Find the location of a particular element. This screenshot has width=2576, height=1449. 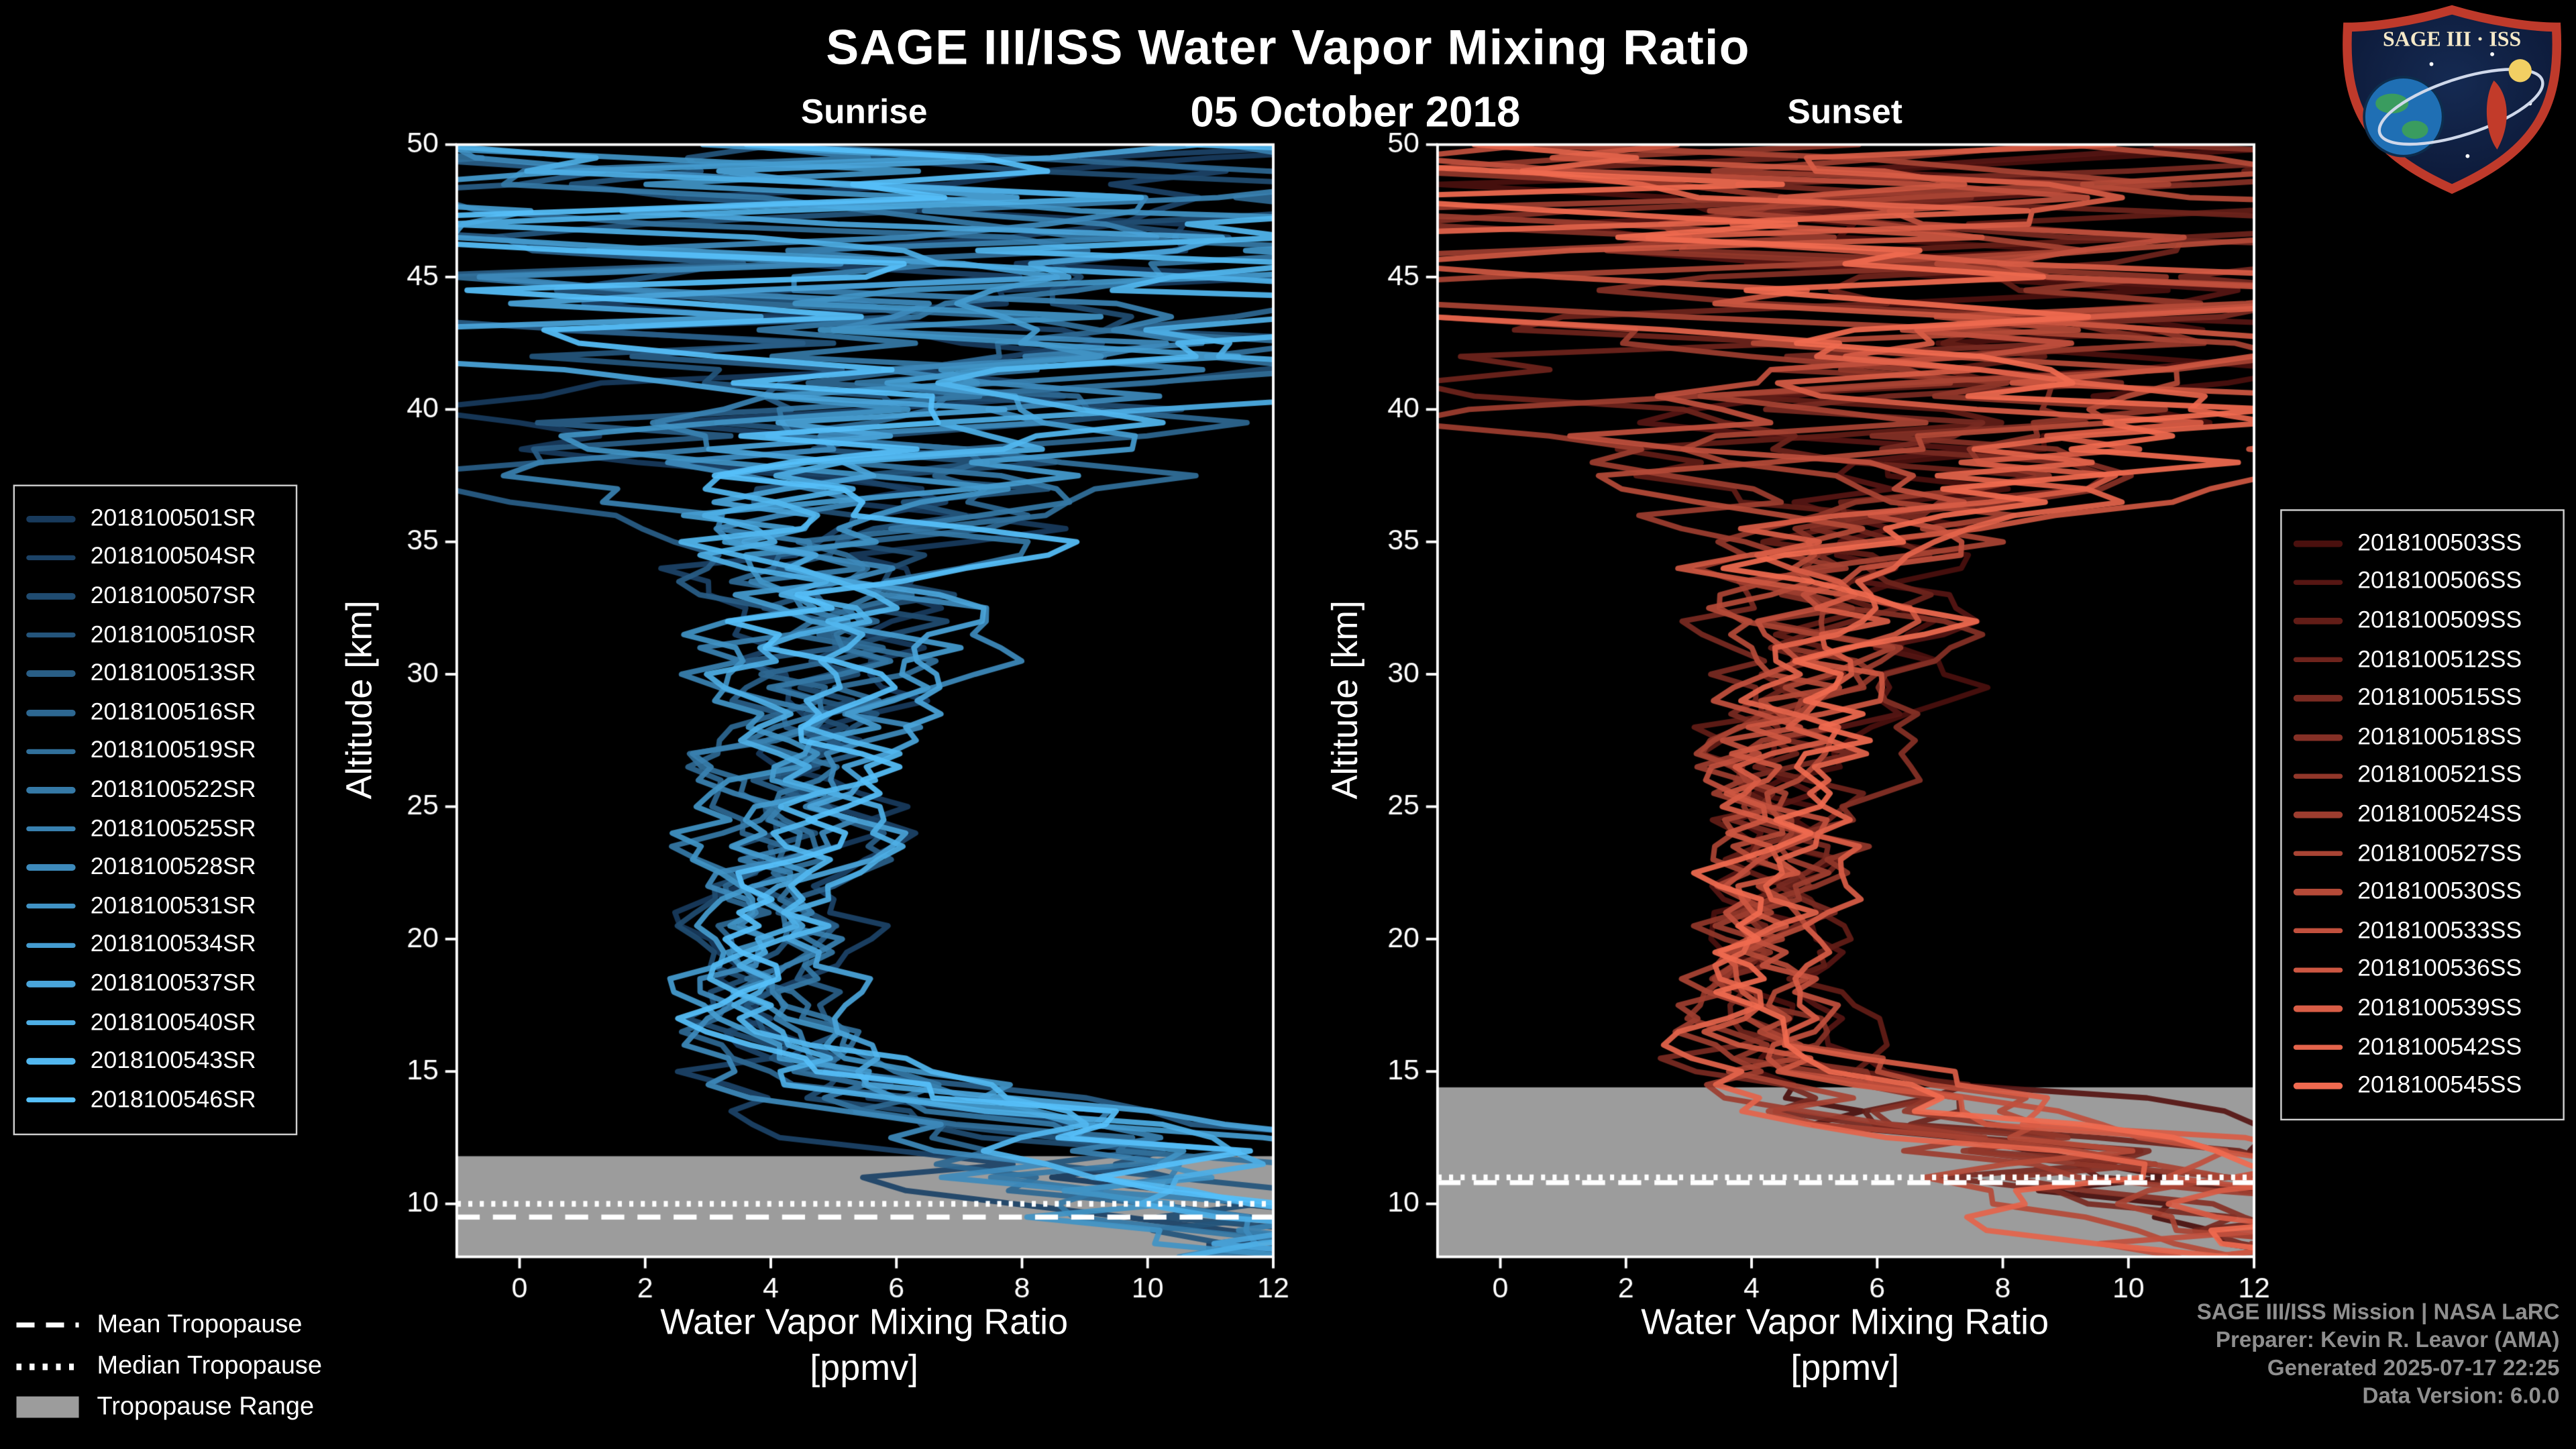

credits-mission: SAGE III/ISS Mission | NASA LaRC is located at coordinates (2378, 1311).